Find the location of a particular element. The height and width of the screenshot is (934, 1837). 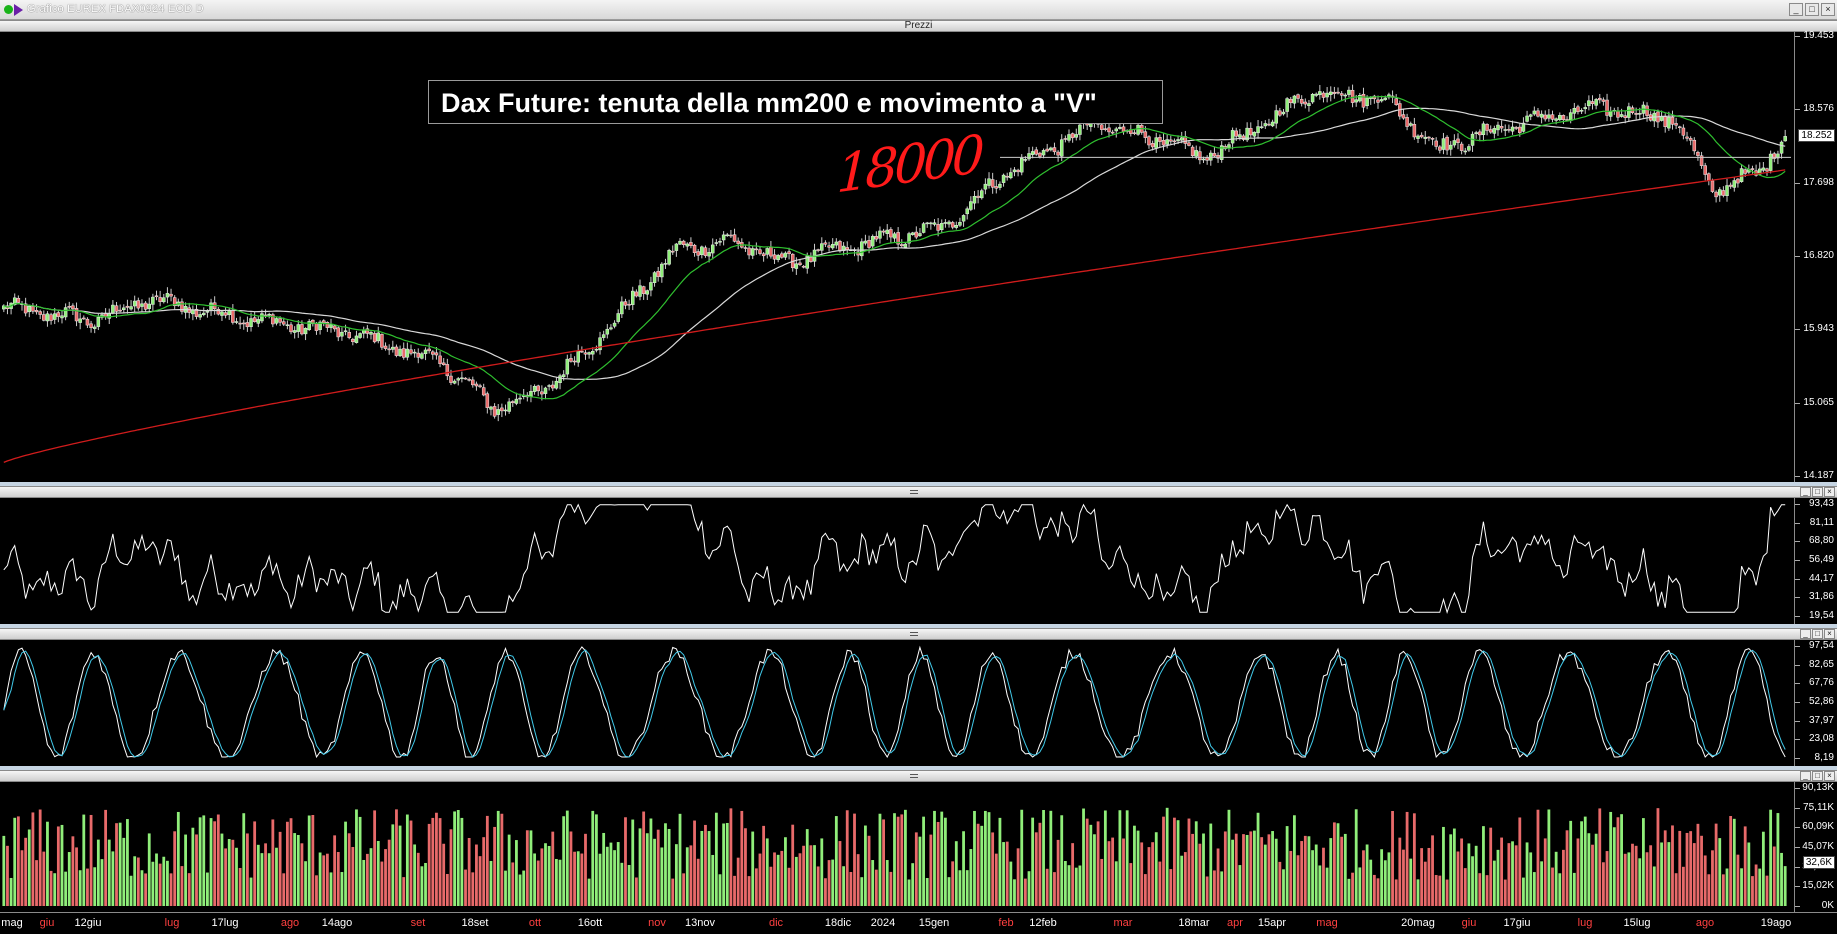

oscillator2-axis: 97,54 82,65 67,76 52,86 37,97 23,08 8,19 is located at coordinates (1815, 703).